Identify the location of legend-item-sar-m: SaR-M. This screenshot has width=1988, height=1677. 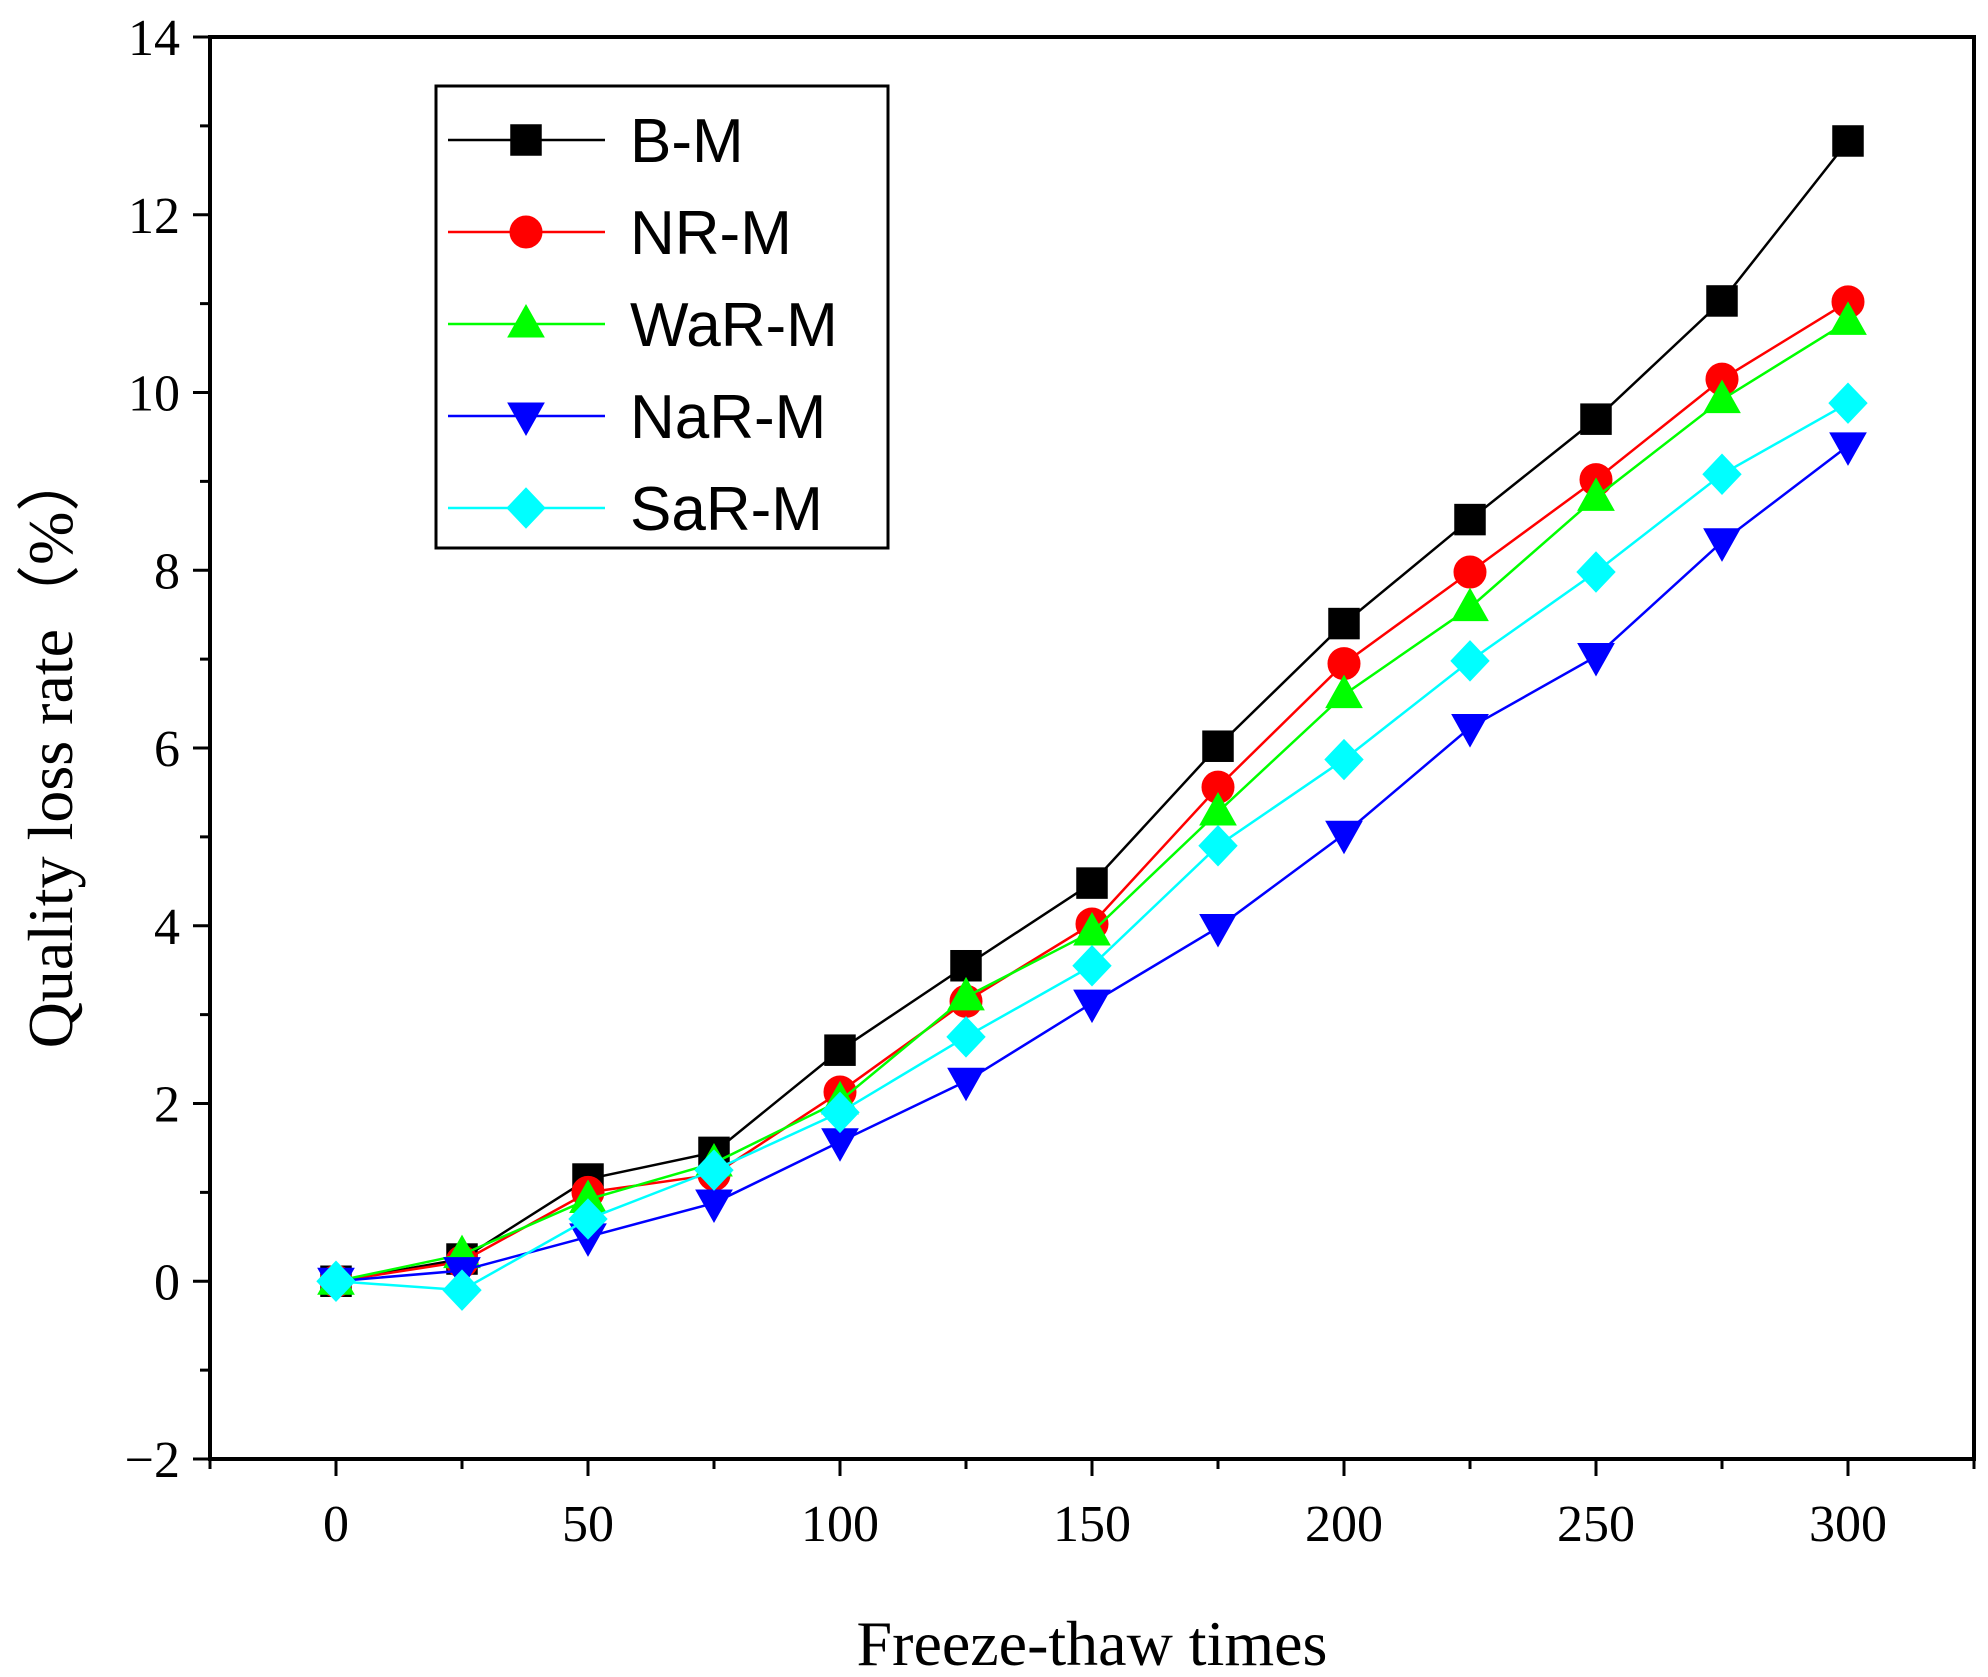
(635, 509).